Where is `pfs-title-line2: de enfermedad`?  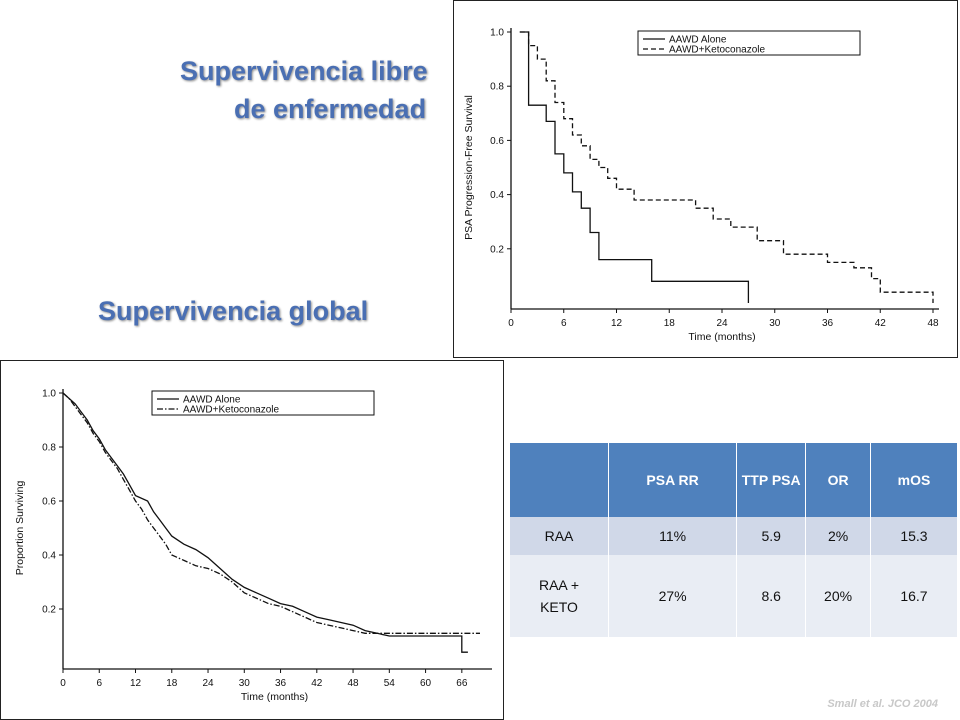
pfs-title-line2: de enfermedad is located at coordinates (330, 109).